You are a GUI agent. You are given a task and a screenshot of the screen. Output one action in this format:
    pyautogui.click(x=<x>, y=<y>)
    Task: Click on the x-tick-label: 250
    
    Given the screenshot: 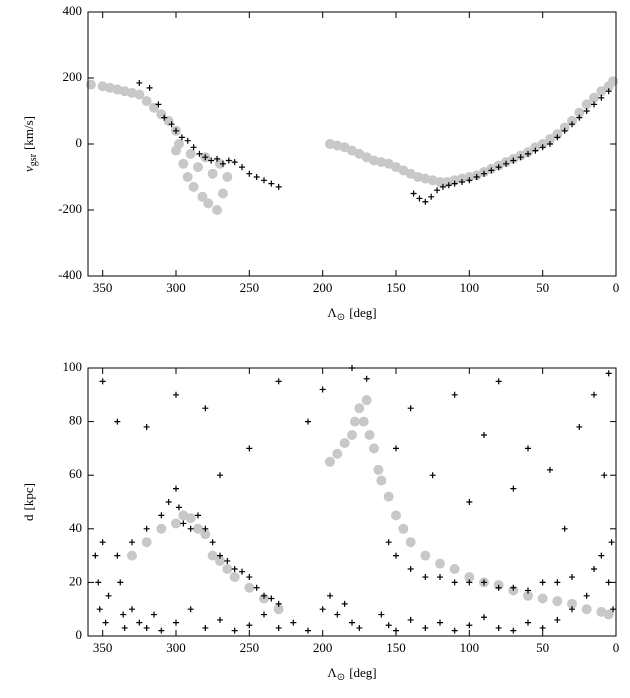 What is the action you would take?
    pyautogui.click(x=250, y=287)
    